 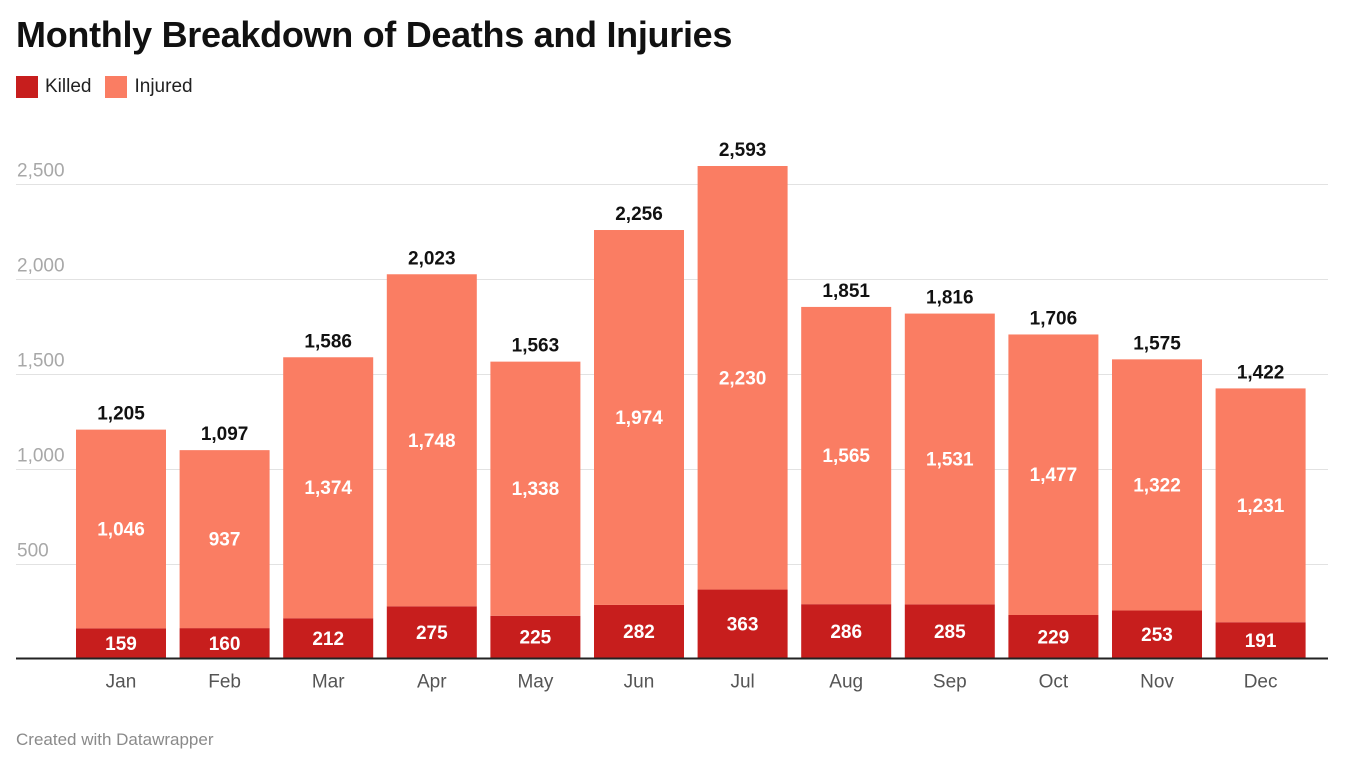 I want to click on bar-killed-dec, so click(x=1260, y=640).